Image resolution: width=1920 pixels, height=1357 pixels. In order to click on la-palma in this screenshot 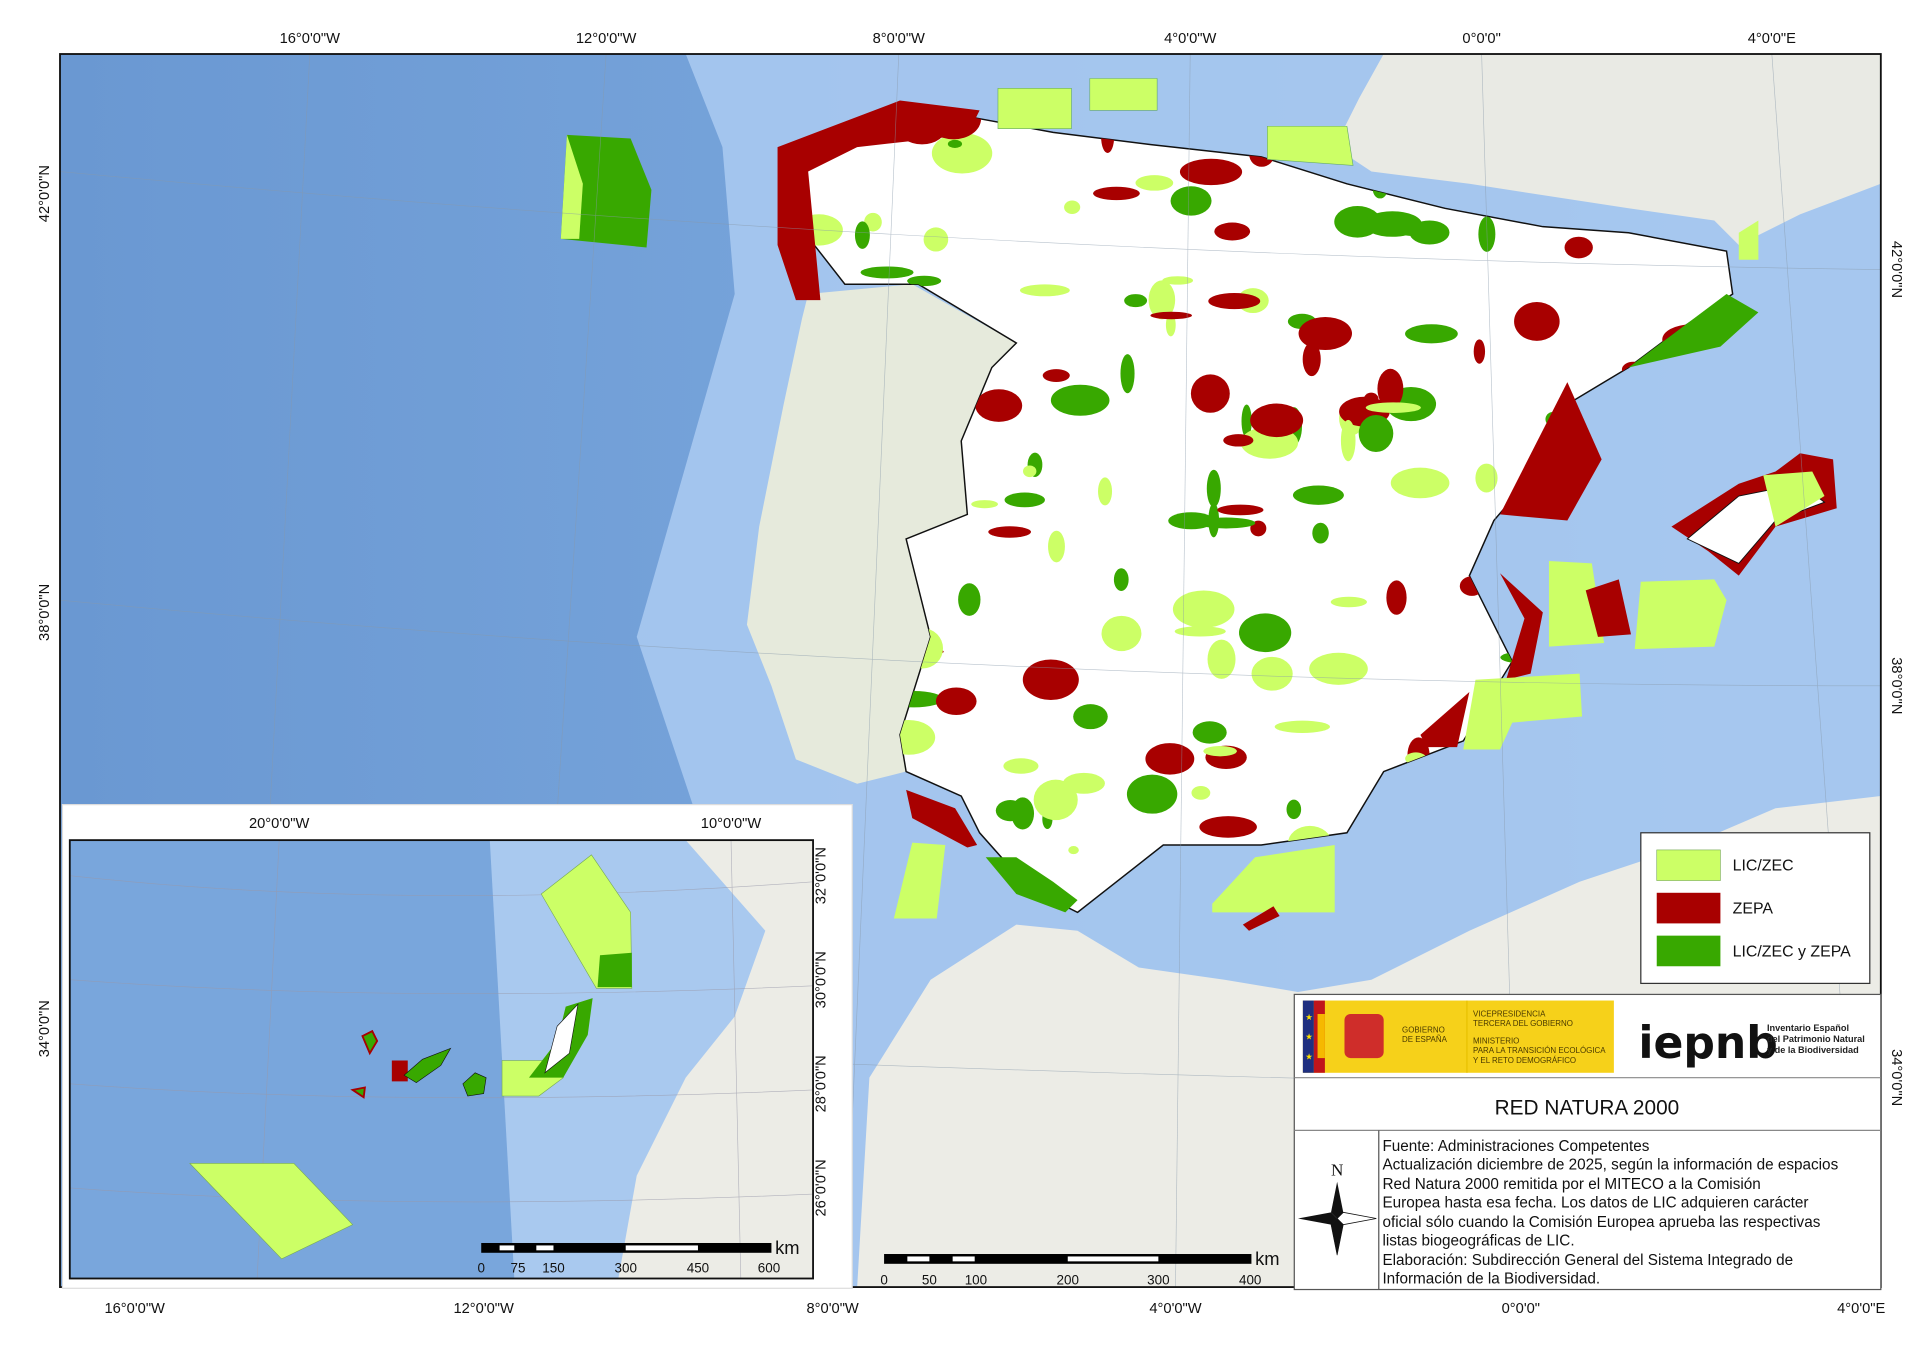, I will do `click(370, 1042)`.